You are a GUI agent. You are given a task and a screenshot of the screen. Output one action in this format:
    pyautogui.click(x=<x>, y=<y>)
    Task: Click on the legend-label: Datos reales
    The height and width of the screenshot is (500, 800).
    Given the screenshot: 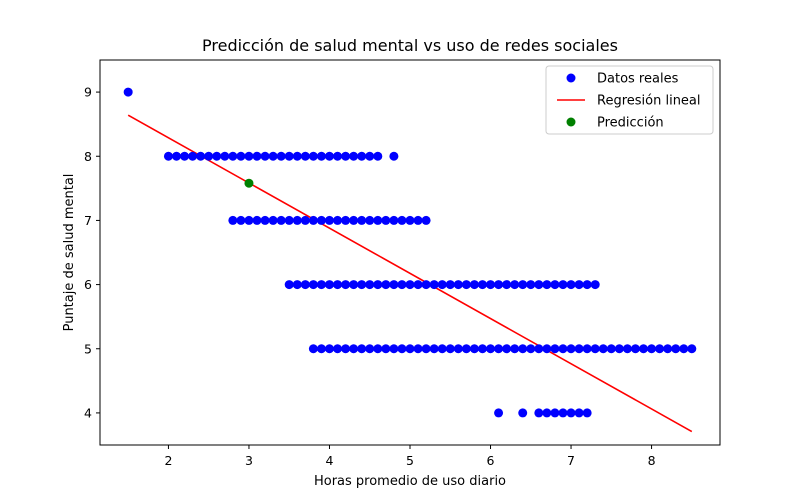 What is the action you would take?
    pyautogui.click(x=638, y=79)
    